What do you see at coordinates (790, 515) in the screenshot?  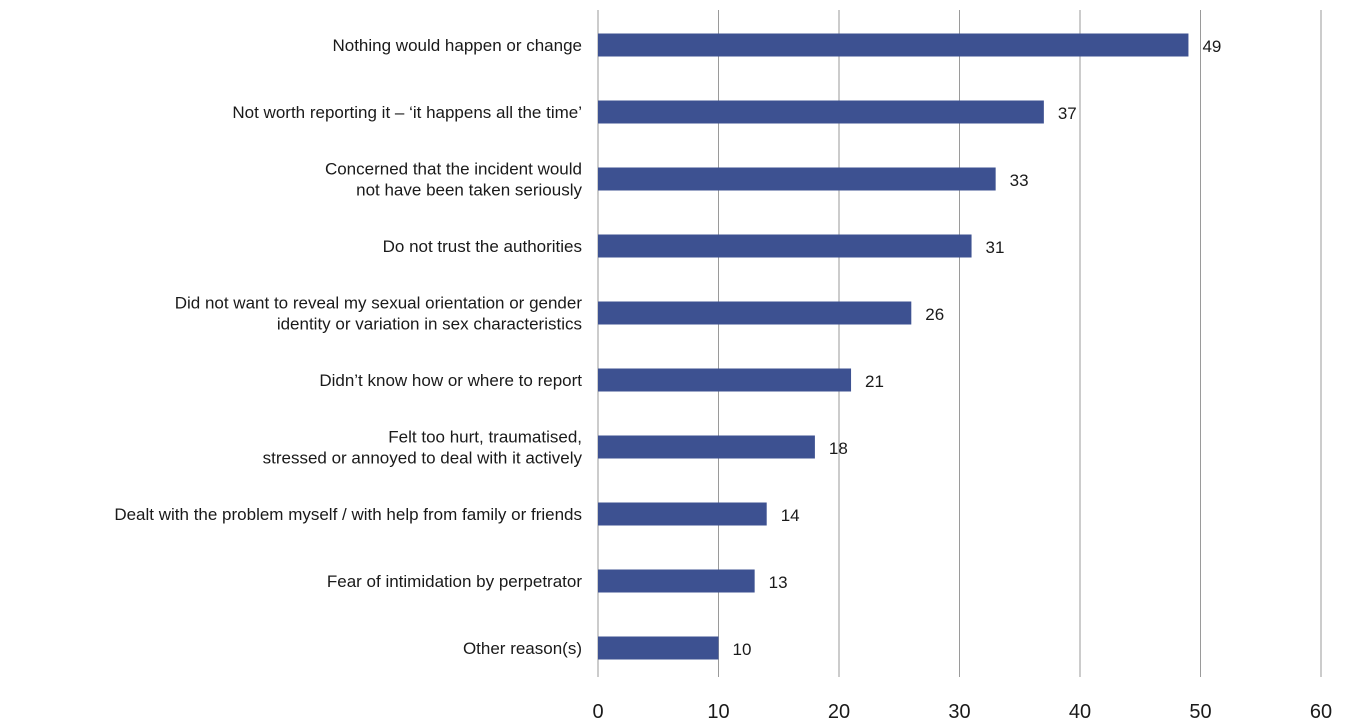 I see `data-label: 14` at bounding box center [790, 515].